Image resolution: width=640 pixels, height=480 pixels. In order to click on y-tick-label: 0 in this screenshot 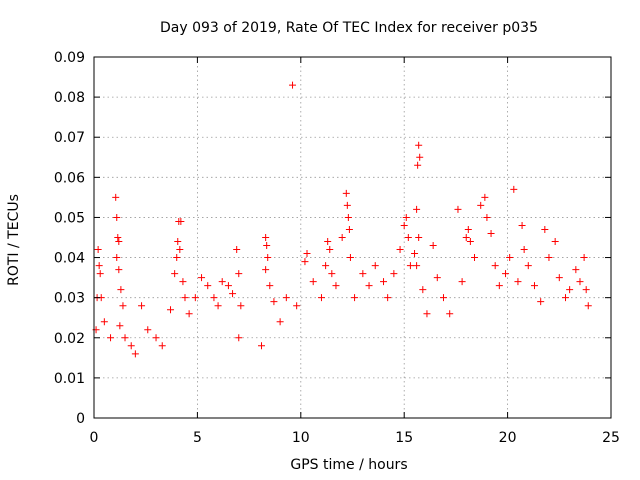, I will do `click(80, 419)`.